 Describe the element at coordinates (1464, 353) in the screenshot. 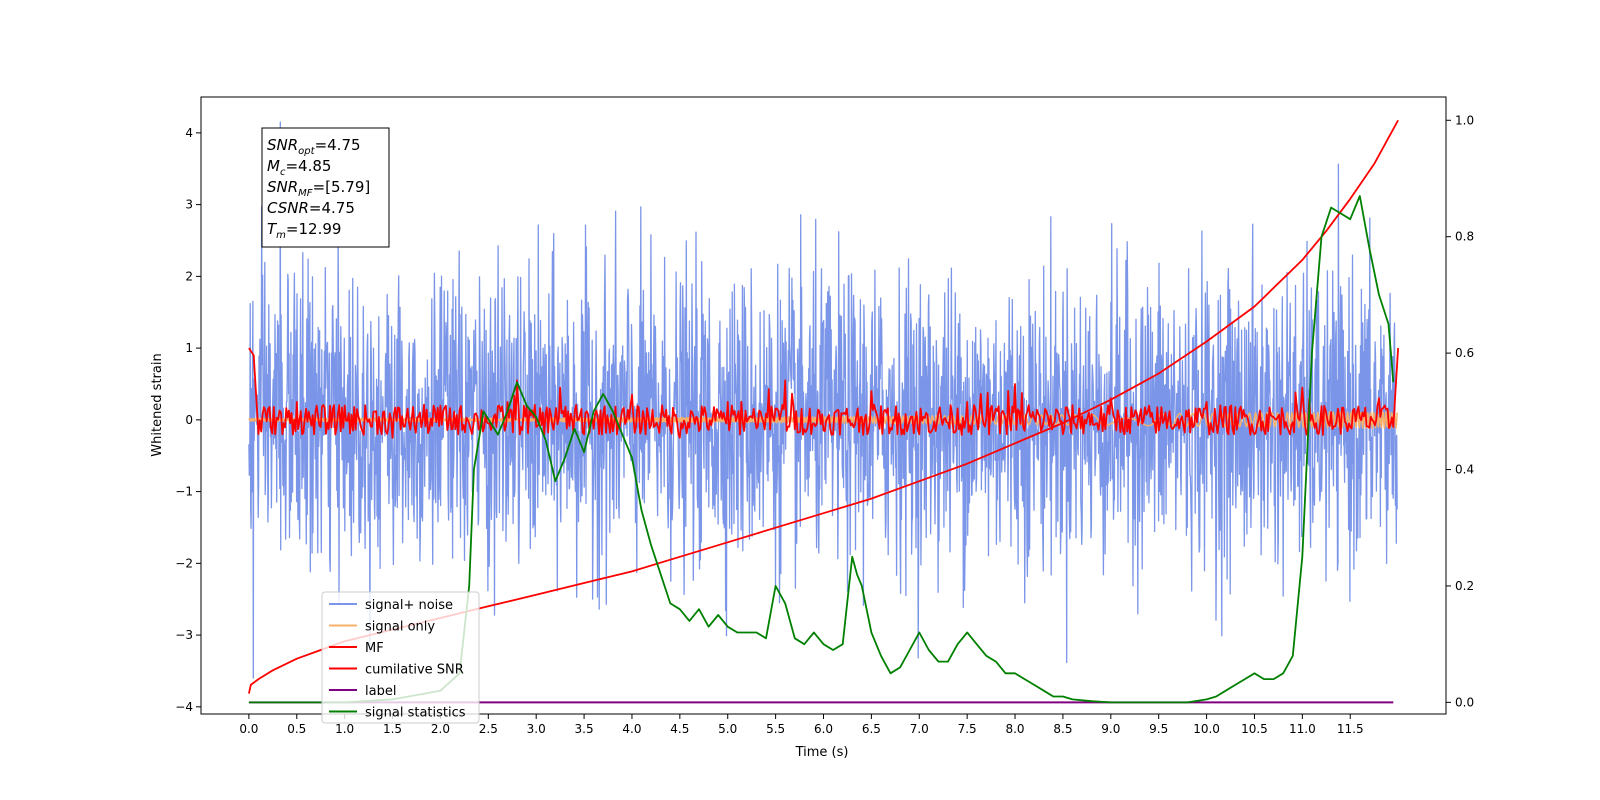

I see `y2-tick-label: 0.6` at that location.